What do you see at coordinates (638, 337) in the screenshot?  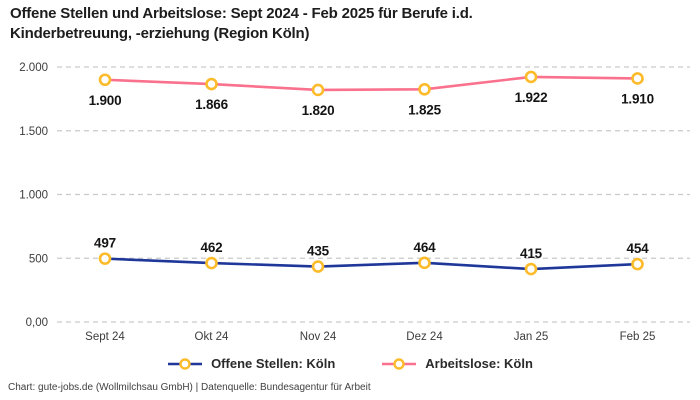 I see `x-tick-label: Feb 25` at bounding box center [638, 337].